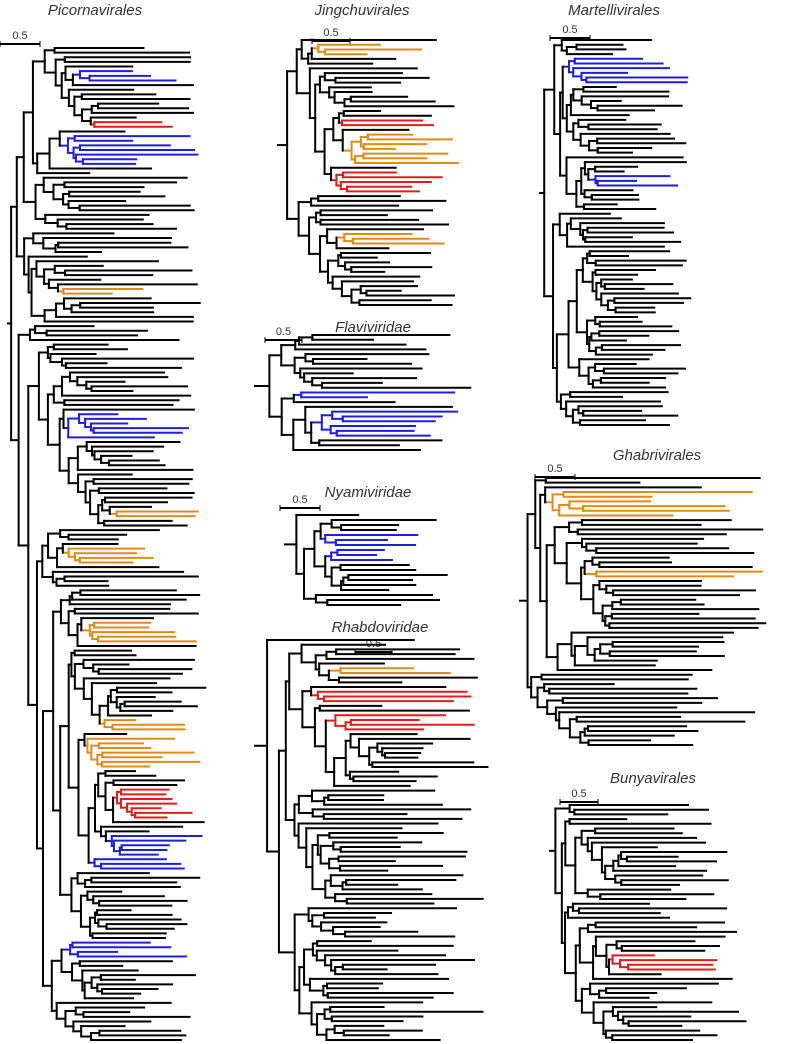  I want to click on panel-title: Jingchuvirales, so click(361, 10).